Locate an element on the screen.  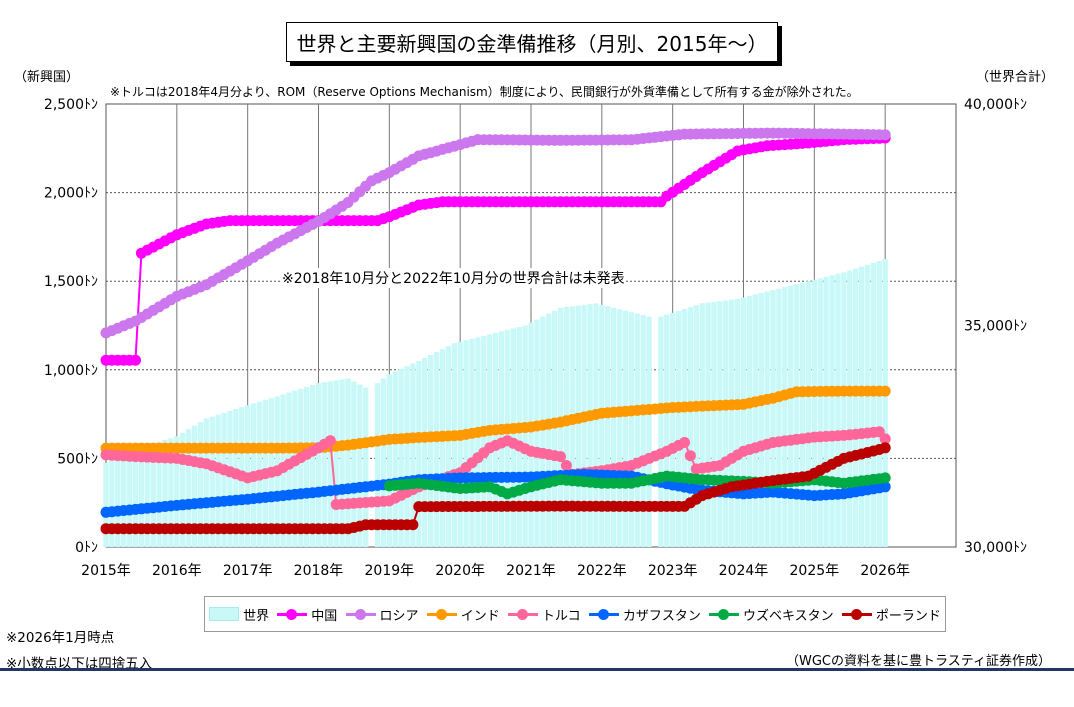
x-tick-label: 2018年 is located at coordinates (319, 571).